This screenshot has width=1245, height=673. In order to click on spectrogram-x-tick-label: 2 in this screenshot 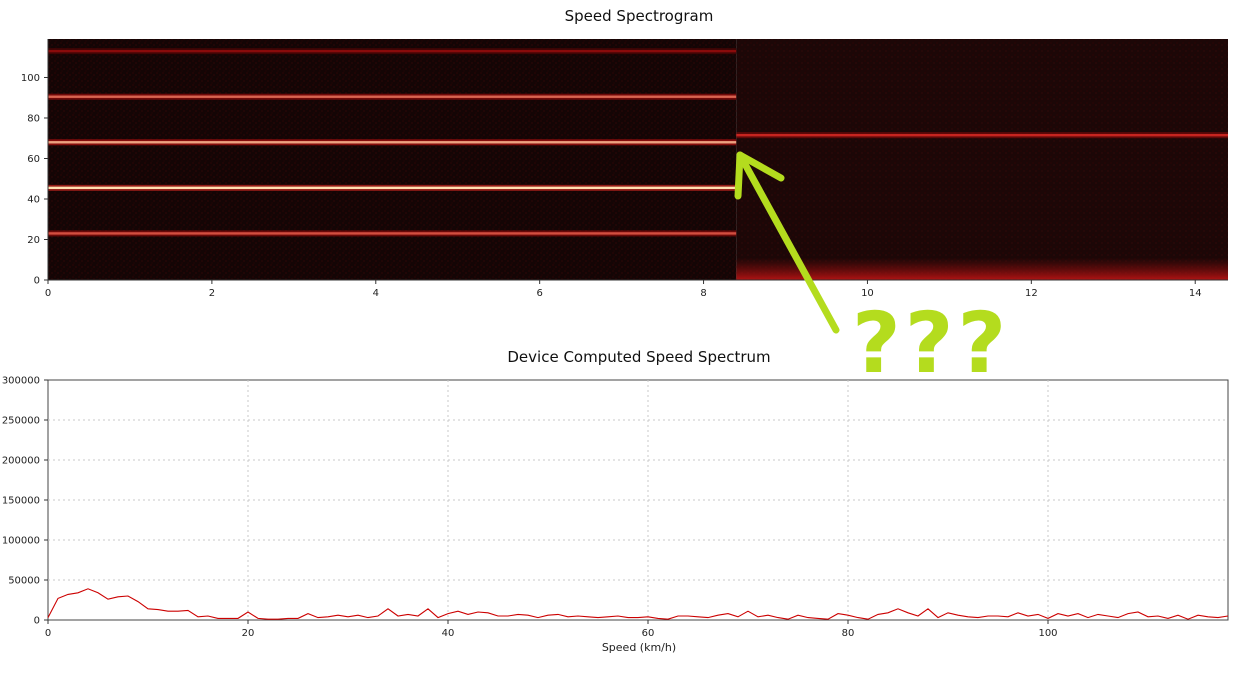, I will do `click(212, 293)`.